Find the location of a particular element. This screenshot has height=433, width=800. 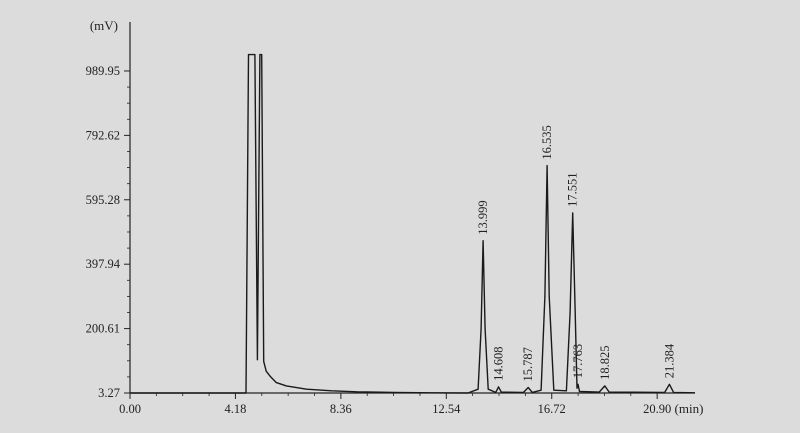

y-tick-label: 989.95 is located at coordinates (103, 71).